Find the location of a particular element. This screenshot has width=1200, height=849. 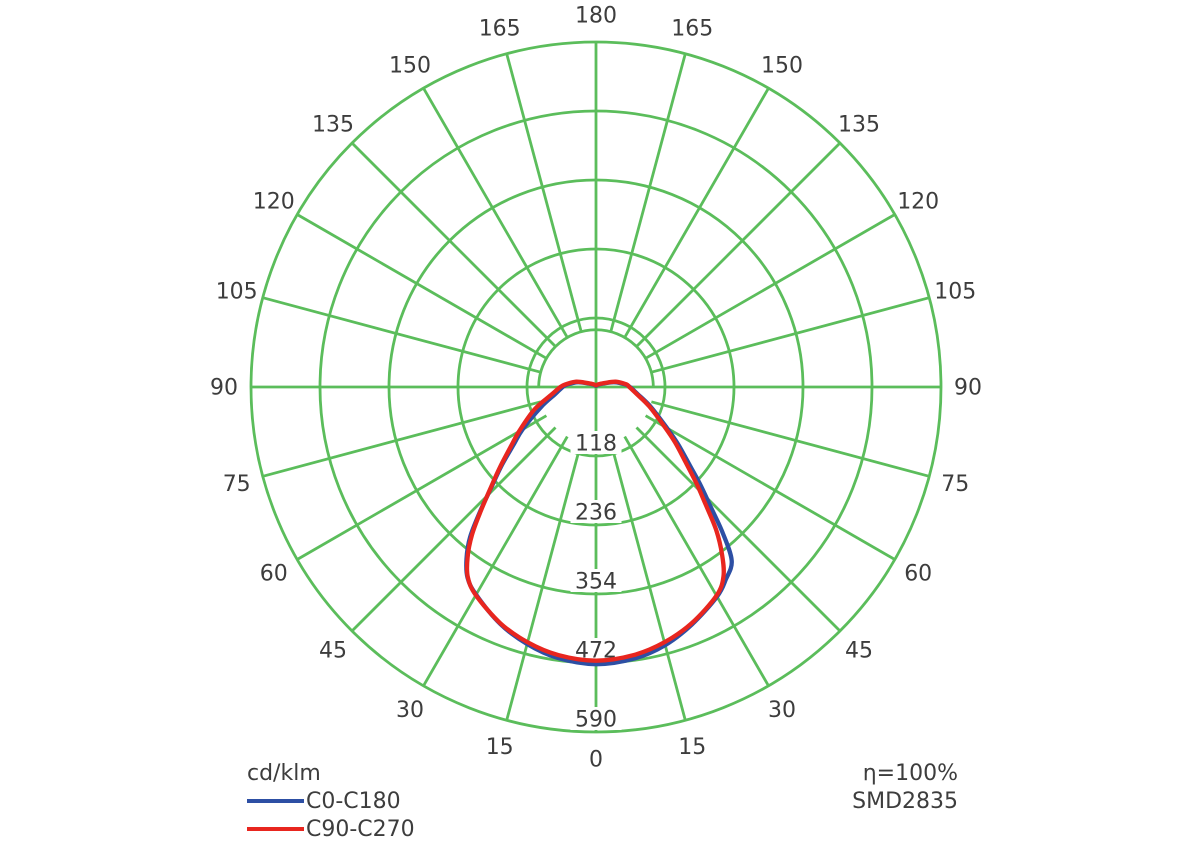

angle-label: 0 is located at coordinates (596, 760).